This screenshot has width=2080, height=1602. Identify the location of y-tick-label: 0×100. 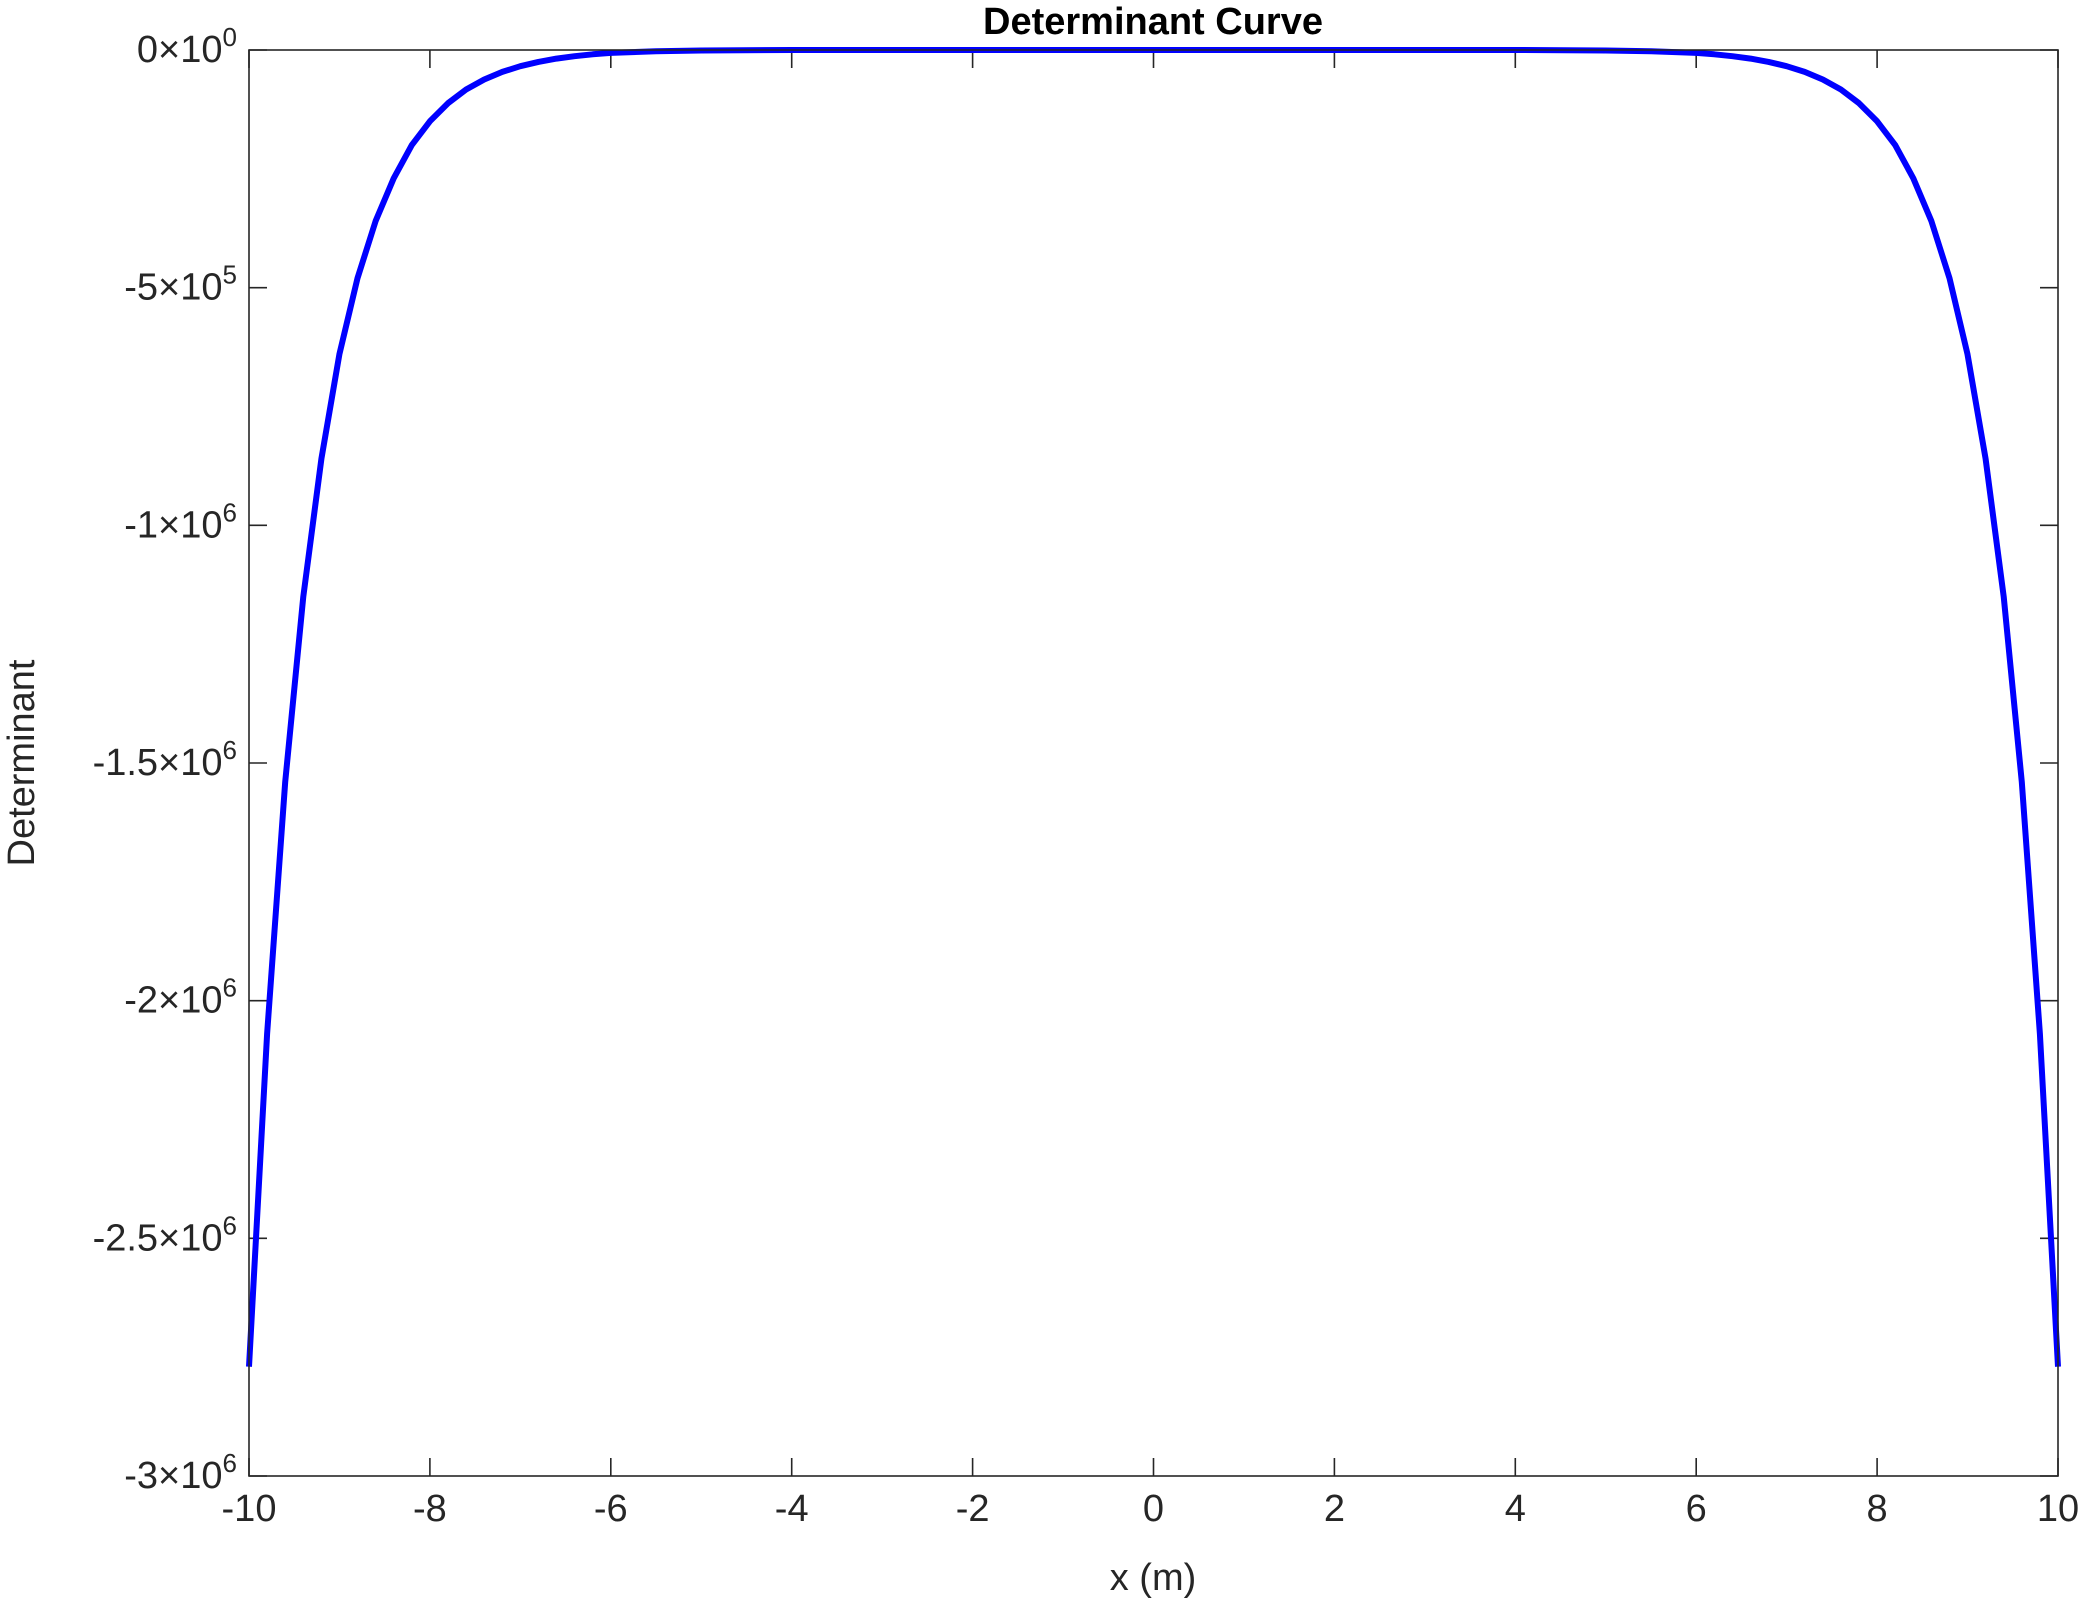
(187, 46).